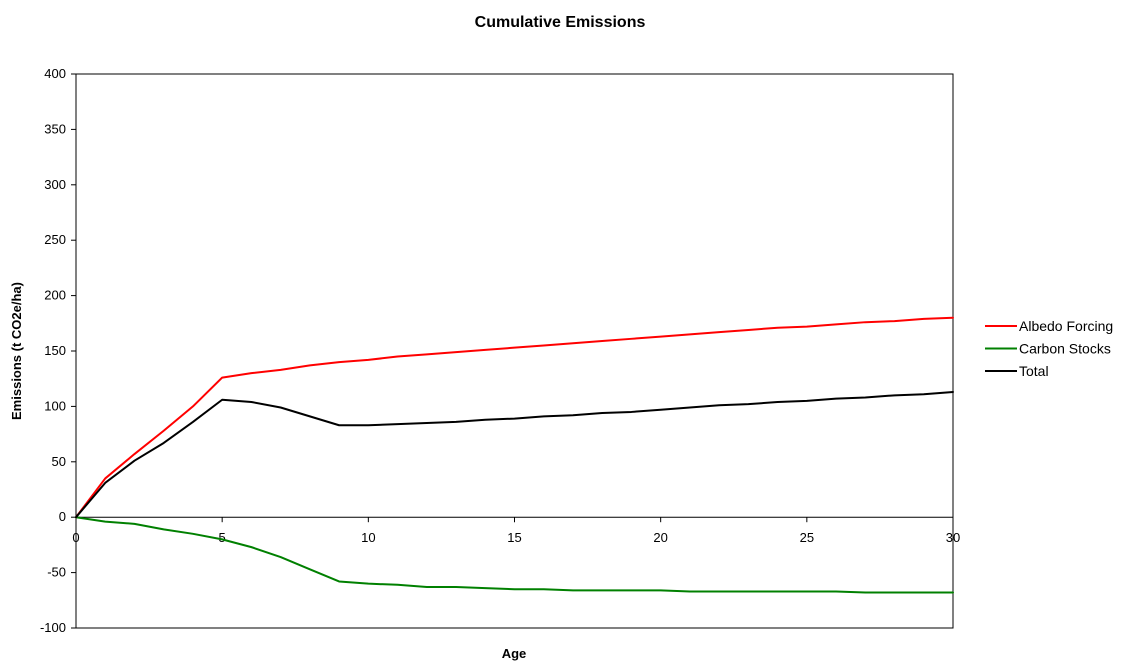 This screenshot has width=1128, height=663. Describe the element at coordinates (53, 627) in the screenshot. I see `y-tick-label: -100` at that location.